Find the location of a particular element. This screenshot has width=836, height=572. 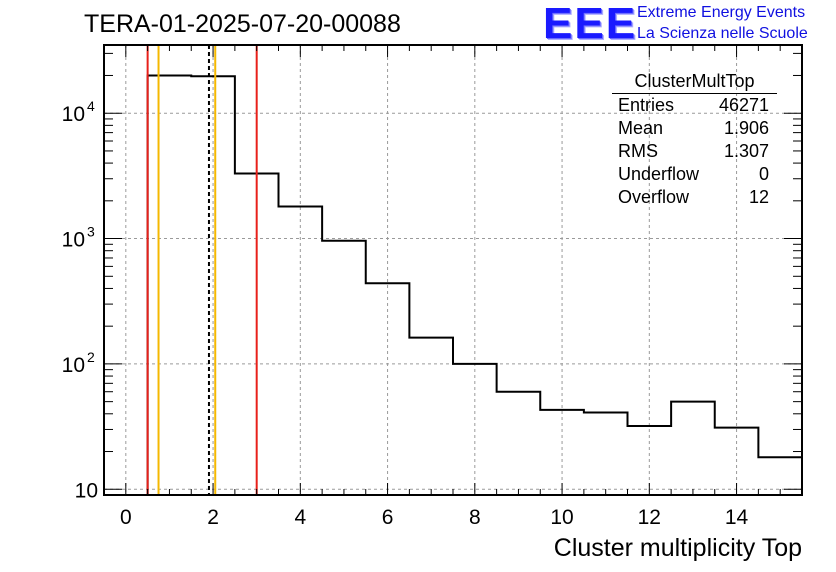

stats-label: Overflow is located at coordinates (654, 197).